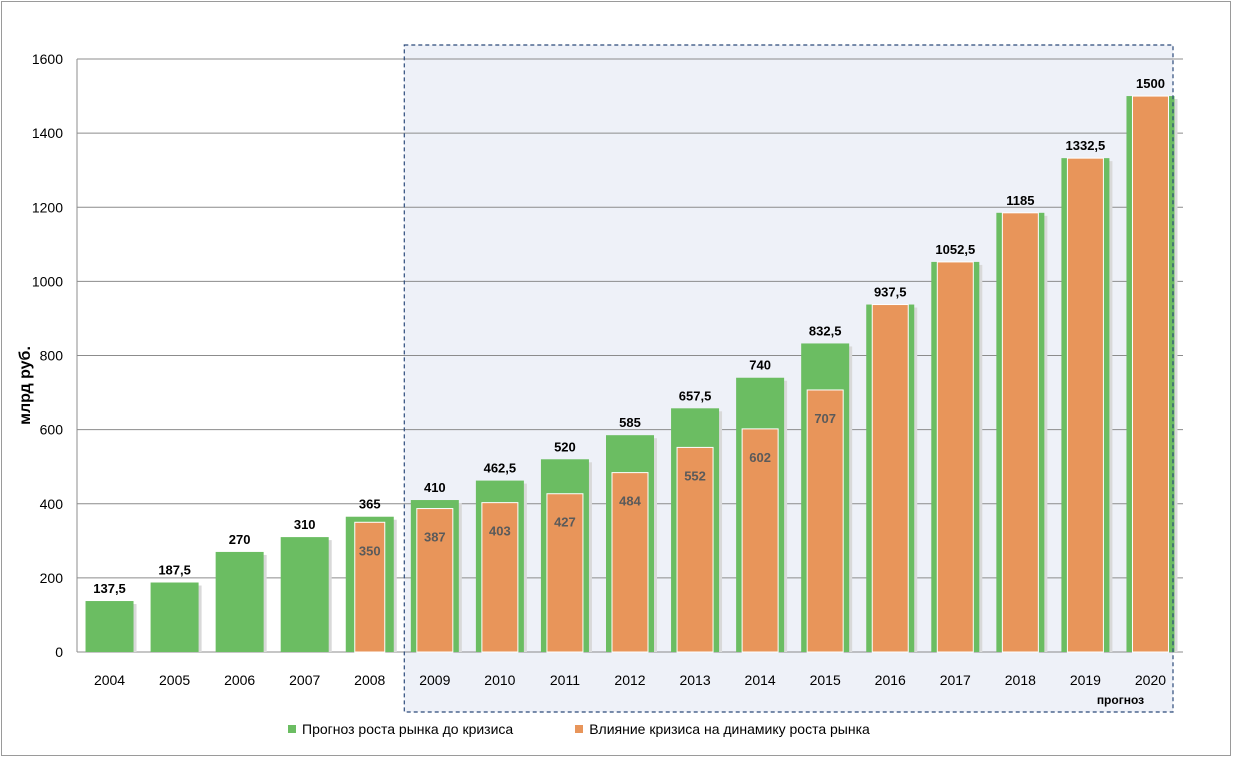 The height and width of the screenshot is (759, 1234). Describe the element at coordinates (47, 281) in the screenshot. I see `y-tick-label: 1000` at that location.